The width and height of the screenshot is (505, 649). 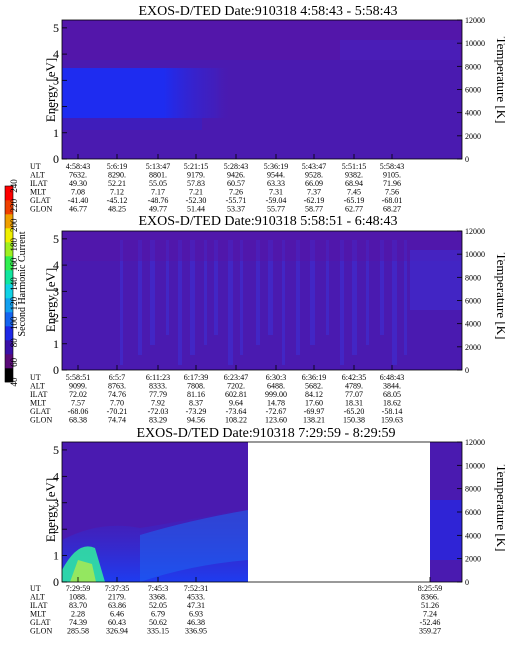 I want to click on ephemeris-row-label: GLAT, so click(x=40, y=411).